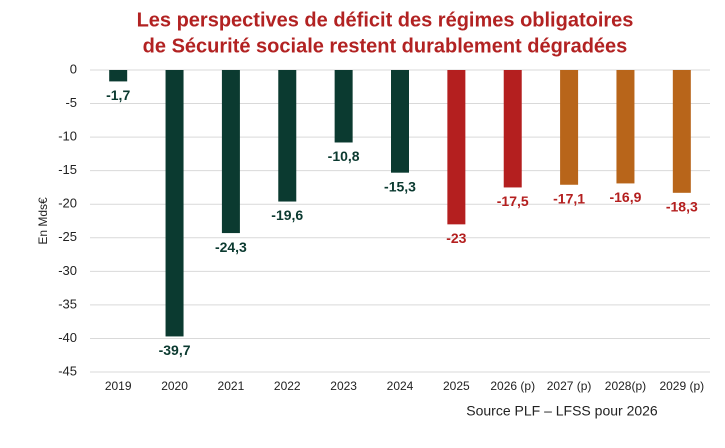 This screenshot has width=725, height=448. I want to click on y-tick-label: -20, so click(67, 203).